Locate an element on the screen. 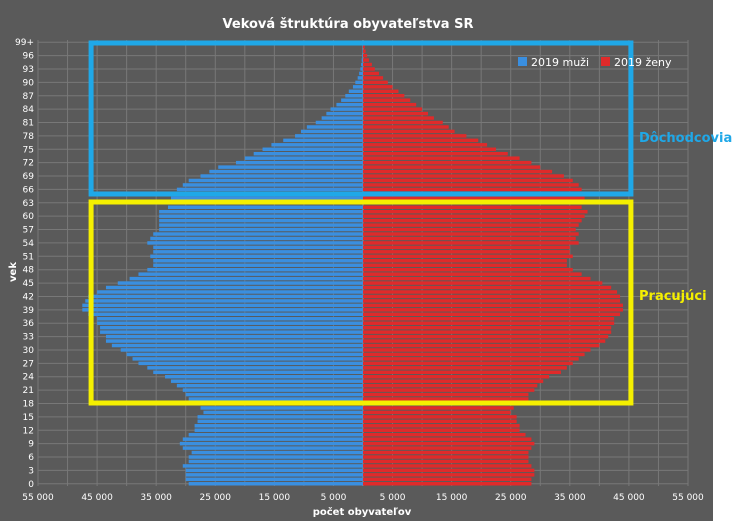 This screenshot has width=756, height=521. x-tick-label: 15 000 is located at coordinates (275, 498).